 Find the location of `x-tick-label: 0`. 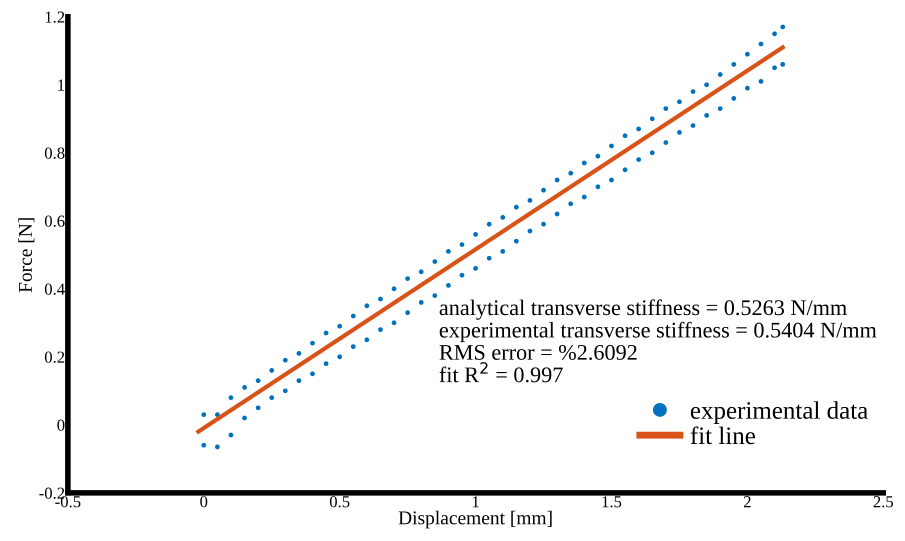

x-tick-label: 0 is located at coordinates (204, 502).